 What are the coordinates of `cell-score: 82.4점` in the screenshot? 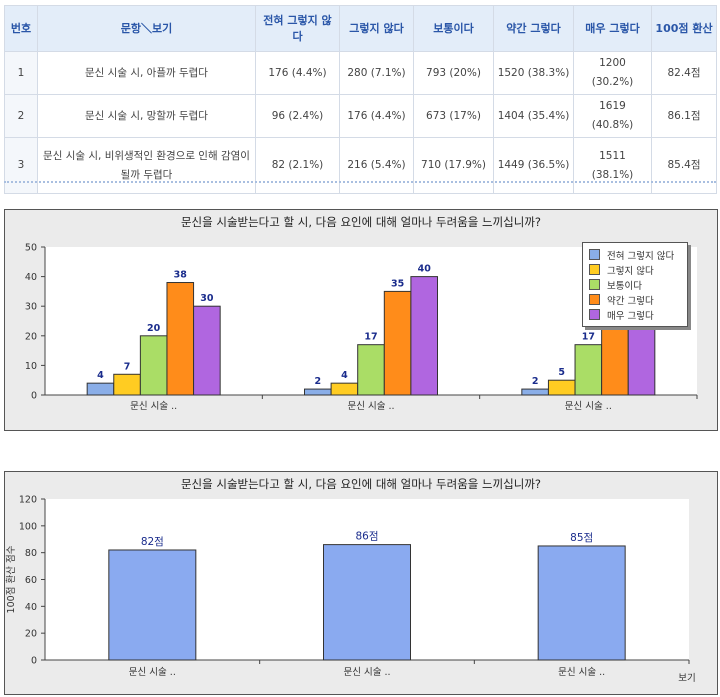 It's located at (684, 73).